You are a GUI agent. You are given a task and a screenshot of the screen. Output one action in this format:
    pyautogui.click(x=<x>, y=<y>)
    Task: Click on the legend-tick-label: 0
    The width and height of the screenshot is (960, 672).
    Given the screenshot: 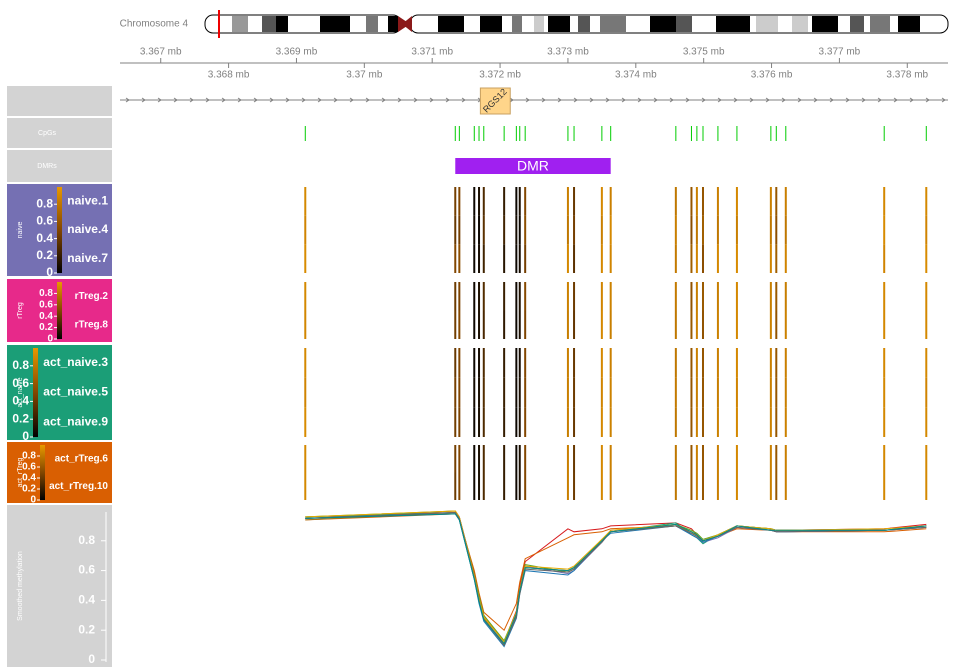 What is the action you would take?
    pyautogui.click(x=33, y=500)
    